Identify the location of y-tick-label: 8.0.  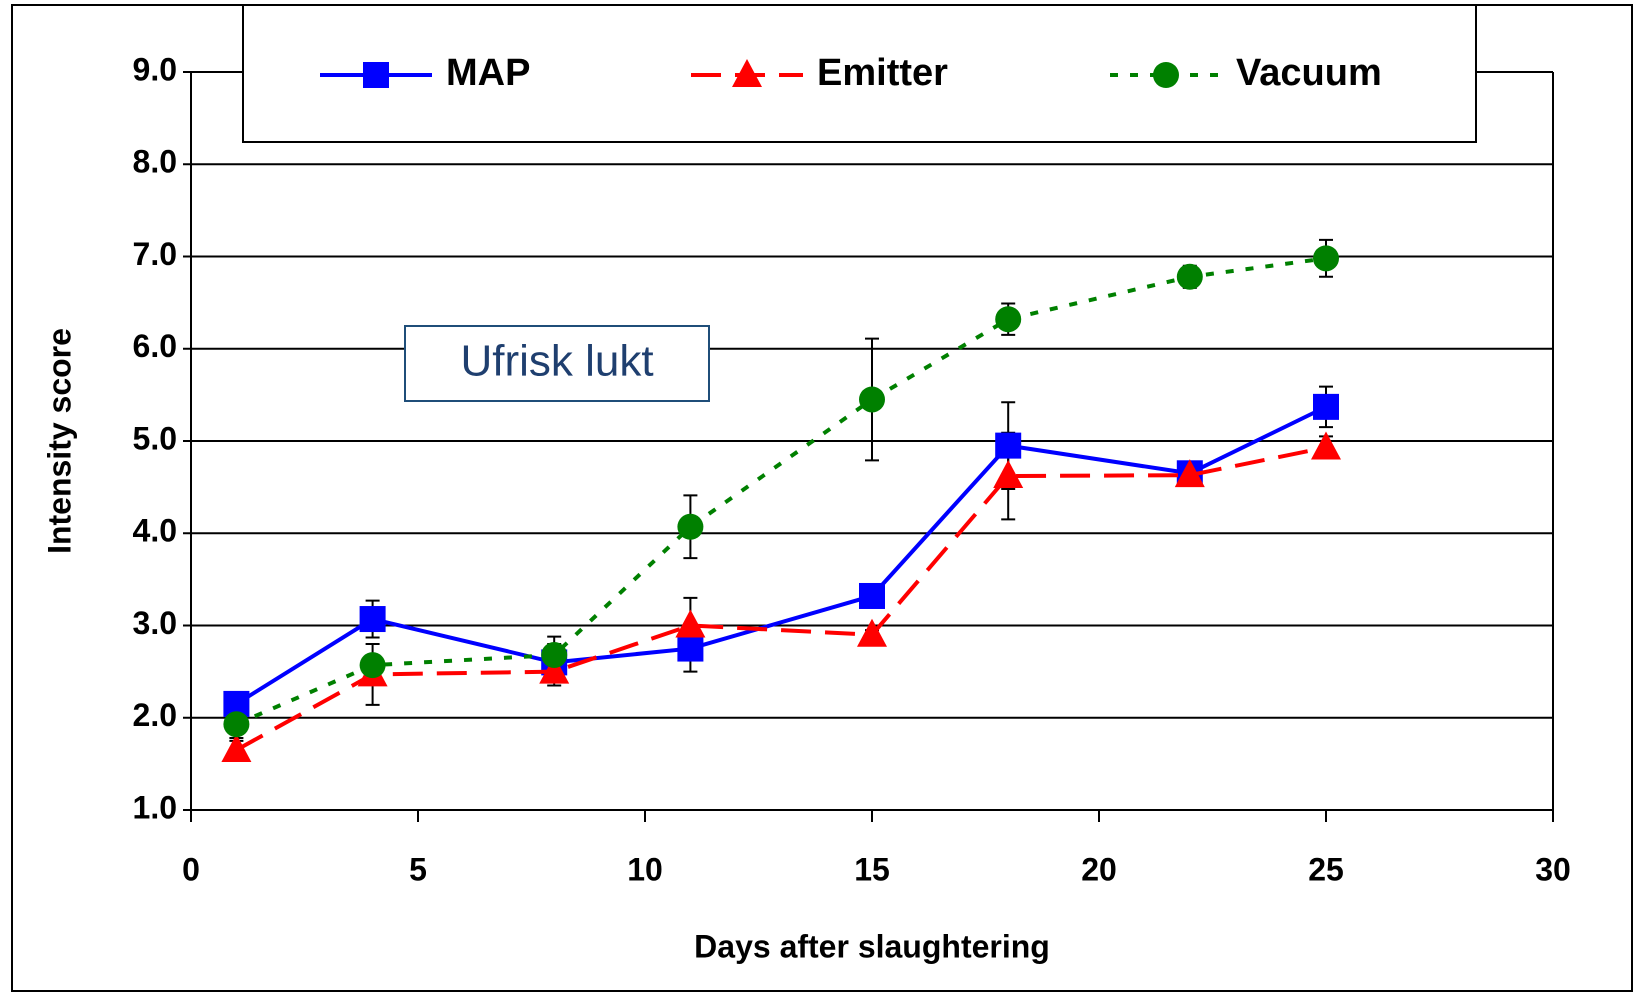
(155, 162).